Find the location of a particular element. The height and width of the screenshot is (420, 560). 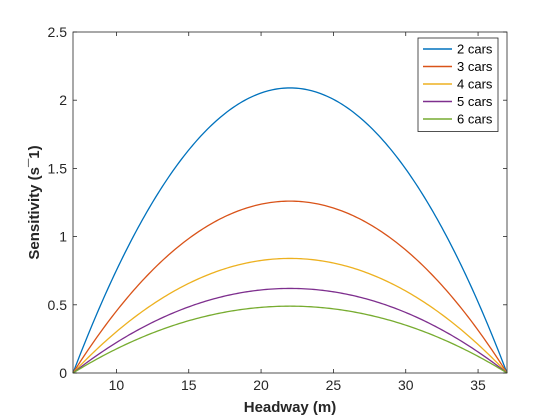

legend-label: 4 cars is located at coordinates (475, 84).